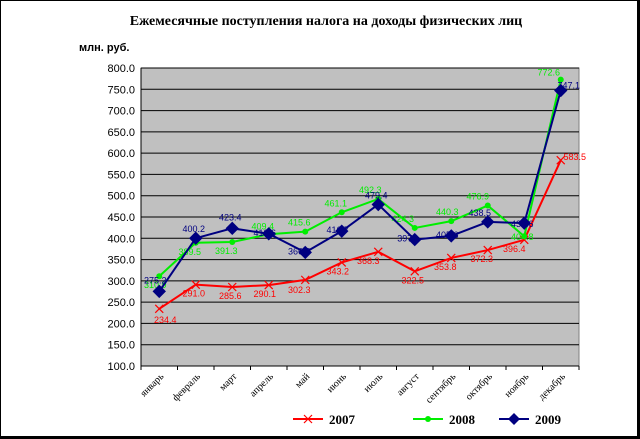 The width and height of the screenshot is (640, 439). What do you see at coordinates (342, 419) in the screenshot?
I see `legend-label: 2007` at bounding box center [342, 419].